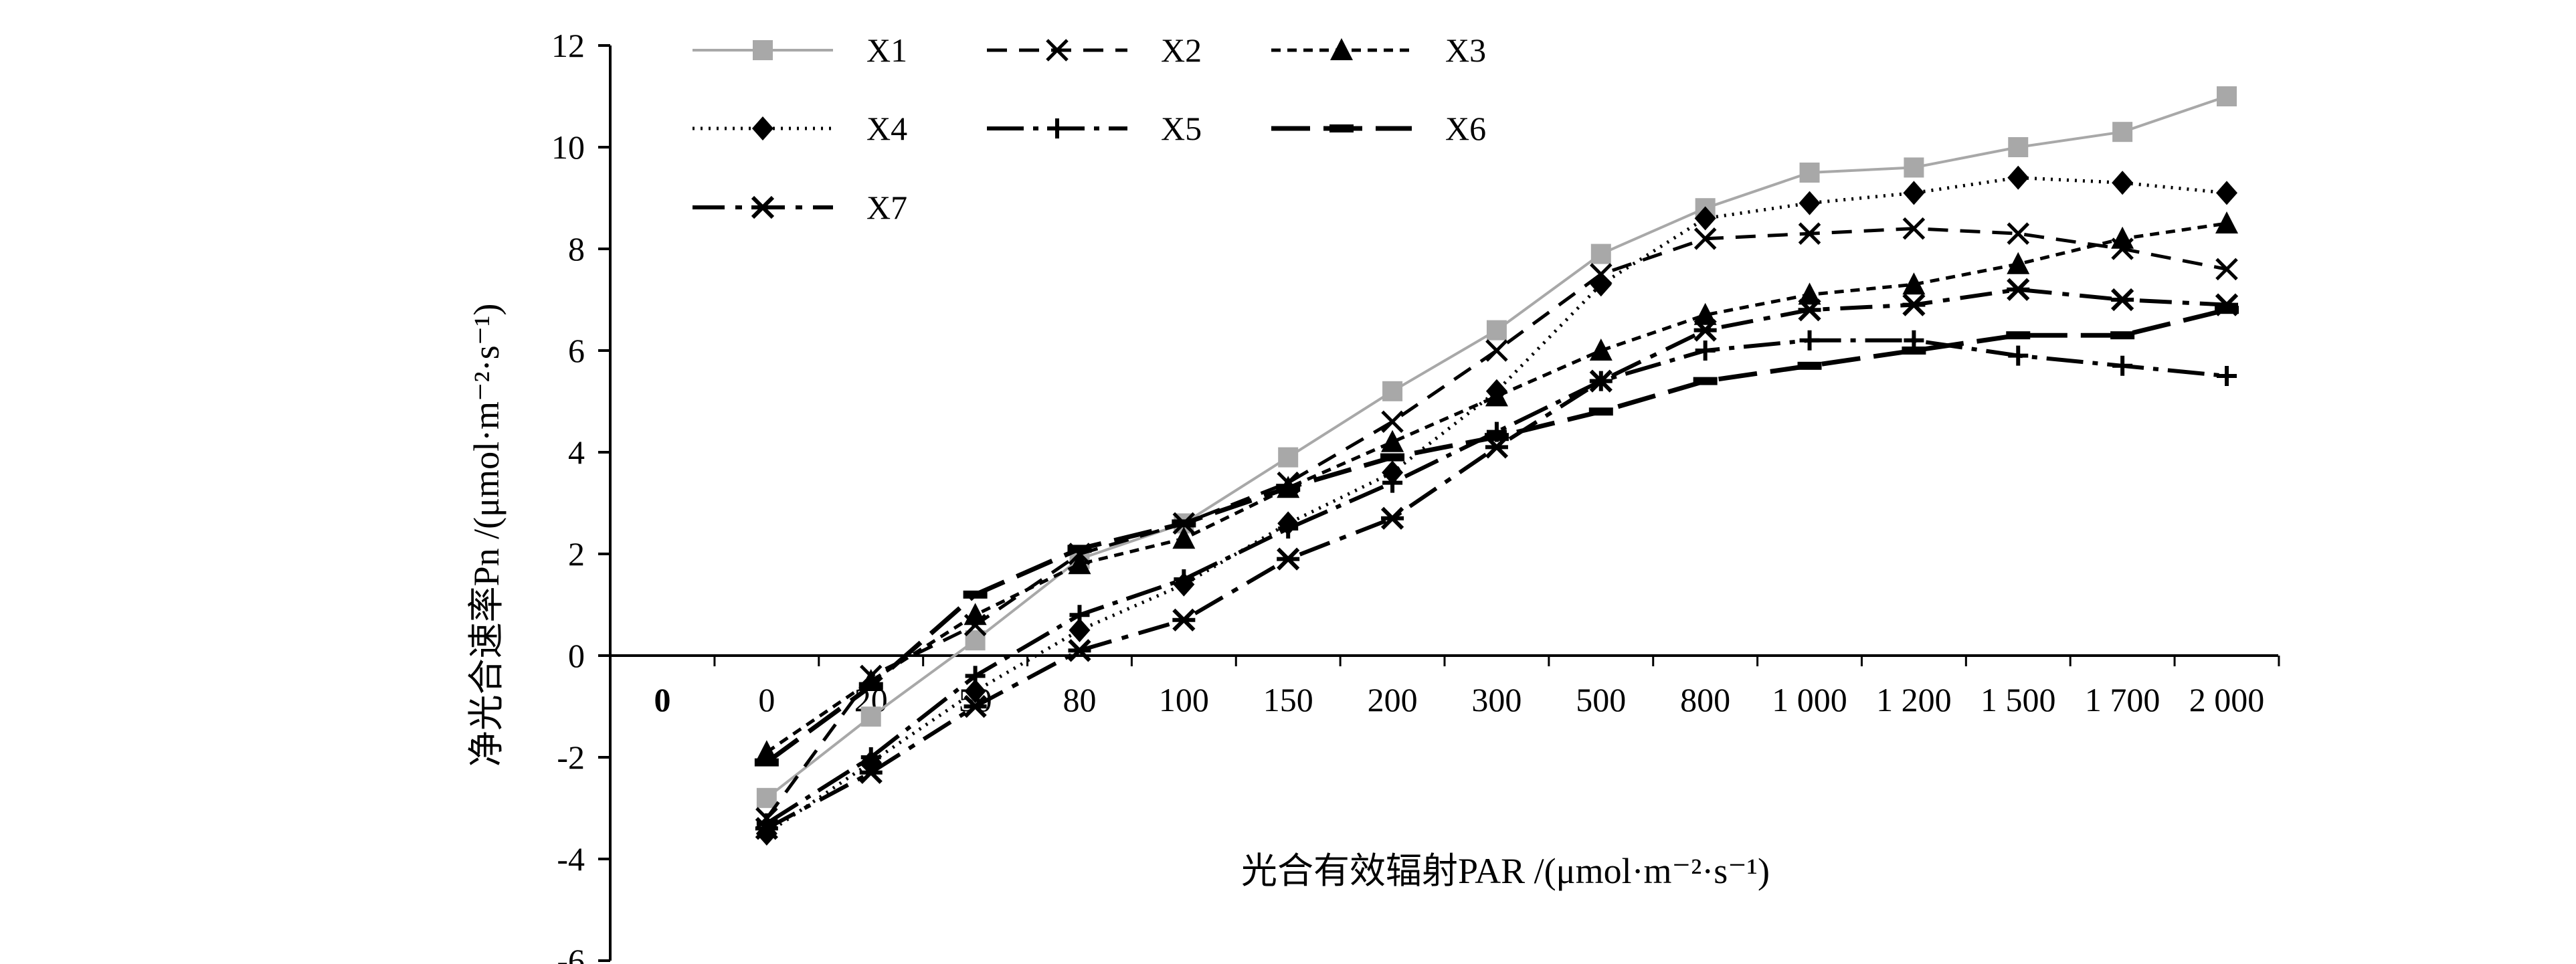  What do you see at coordinates (887, 128) in the screenshot?
I see `legend-label: X4` at bounding box center [887, 128].